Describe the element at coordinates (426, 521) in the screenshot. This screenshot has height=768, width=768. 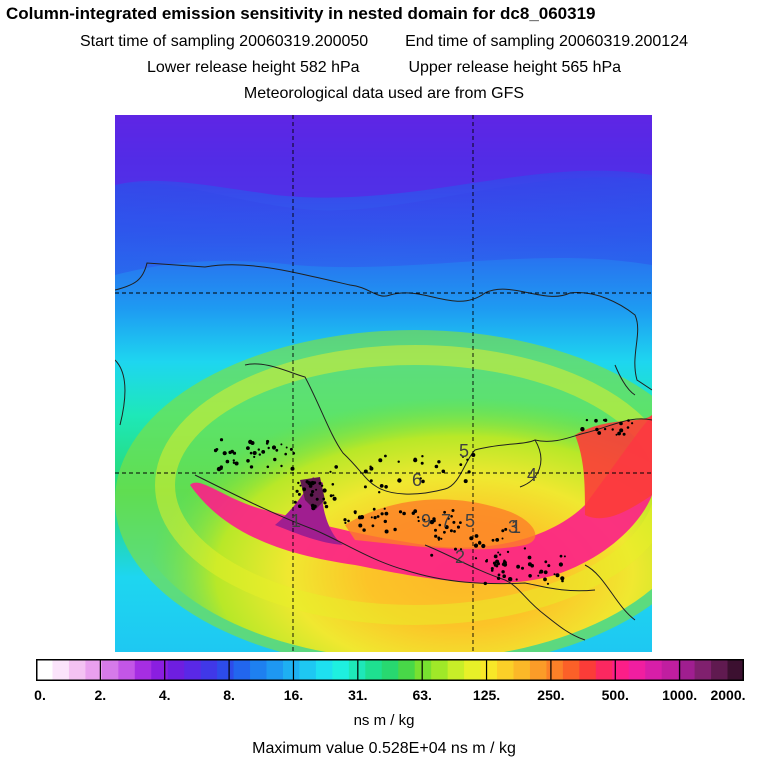
I see `point-label: 9` at that location.